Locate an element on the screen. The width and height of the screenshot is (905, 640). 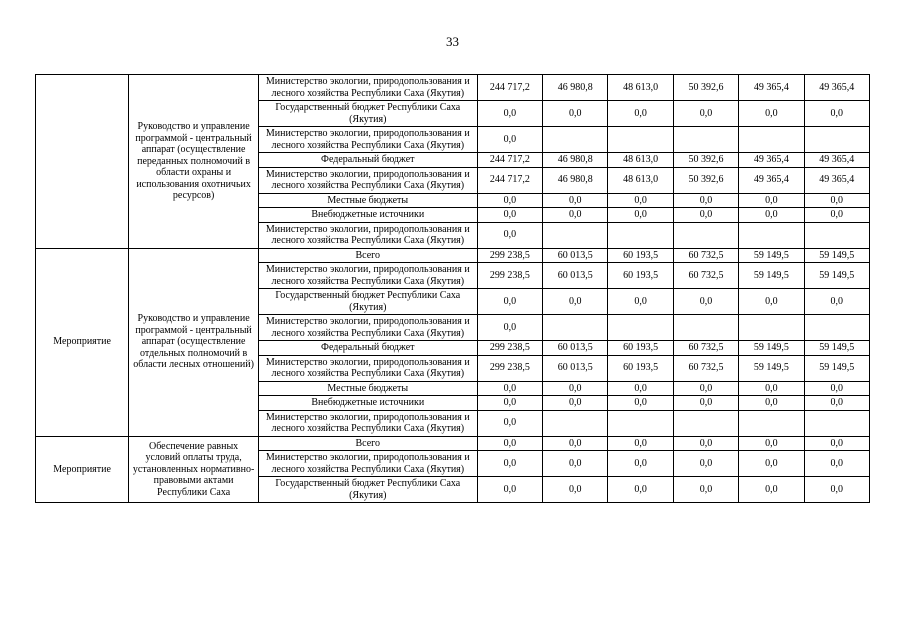
table-row: Внебюджетные источники 0,0 0,0 0,0 0,0 0,0 0,0 is located at coordinates (453, 403).